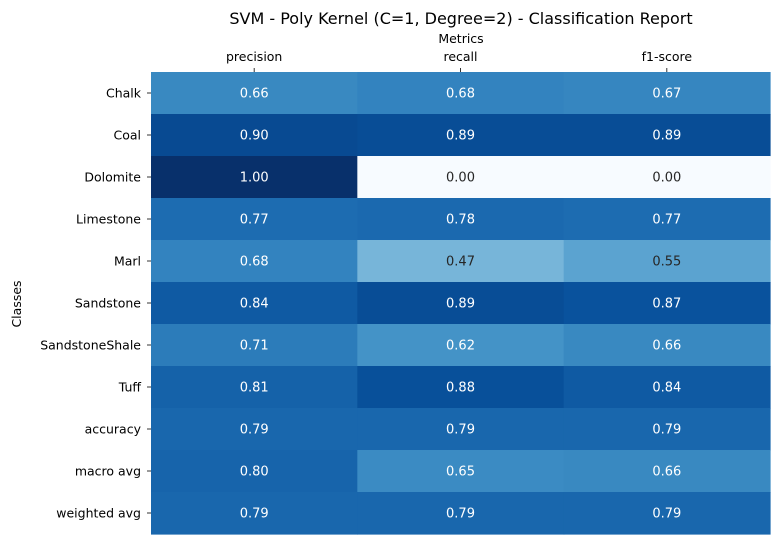 The image size is (781, 544). Describe the element at coordinates (108, 303) in the screenshot. I see `y-tick-label: Sandstone` at that location.